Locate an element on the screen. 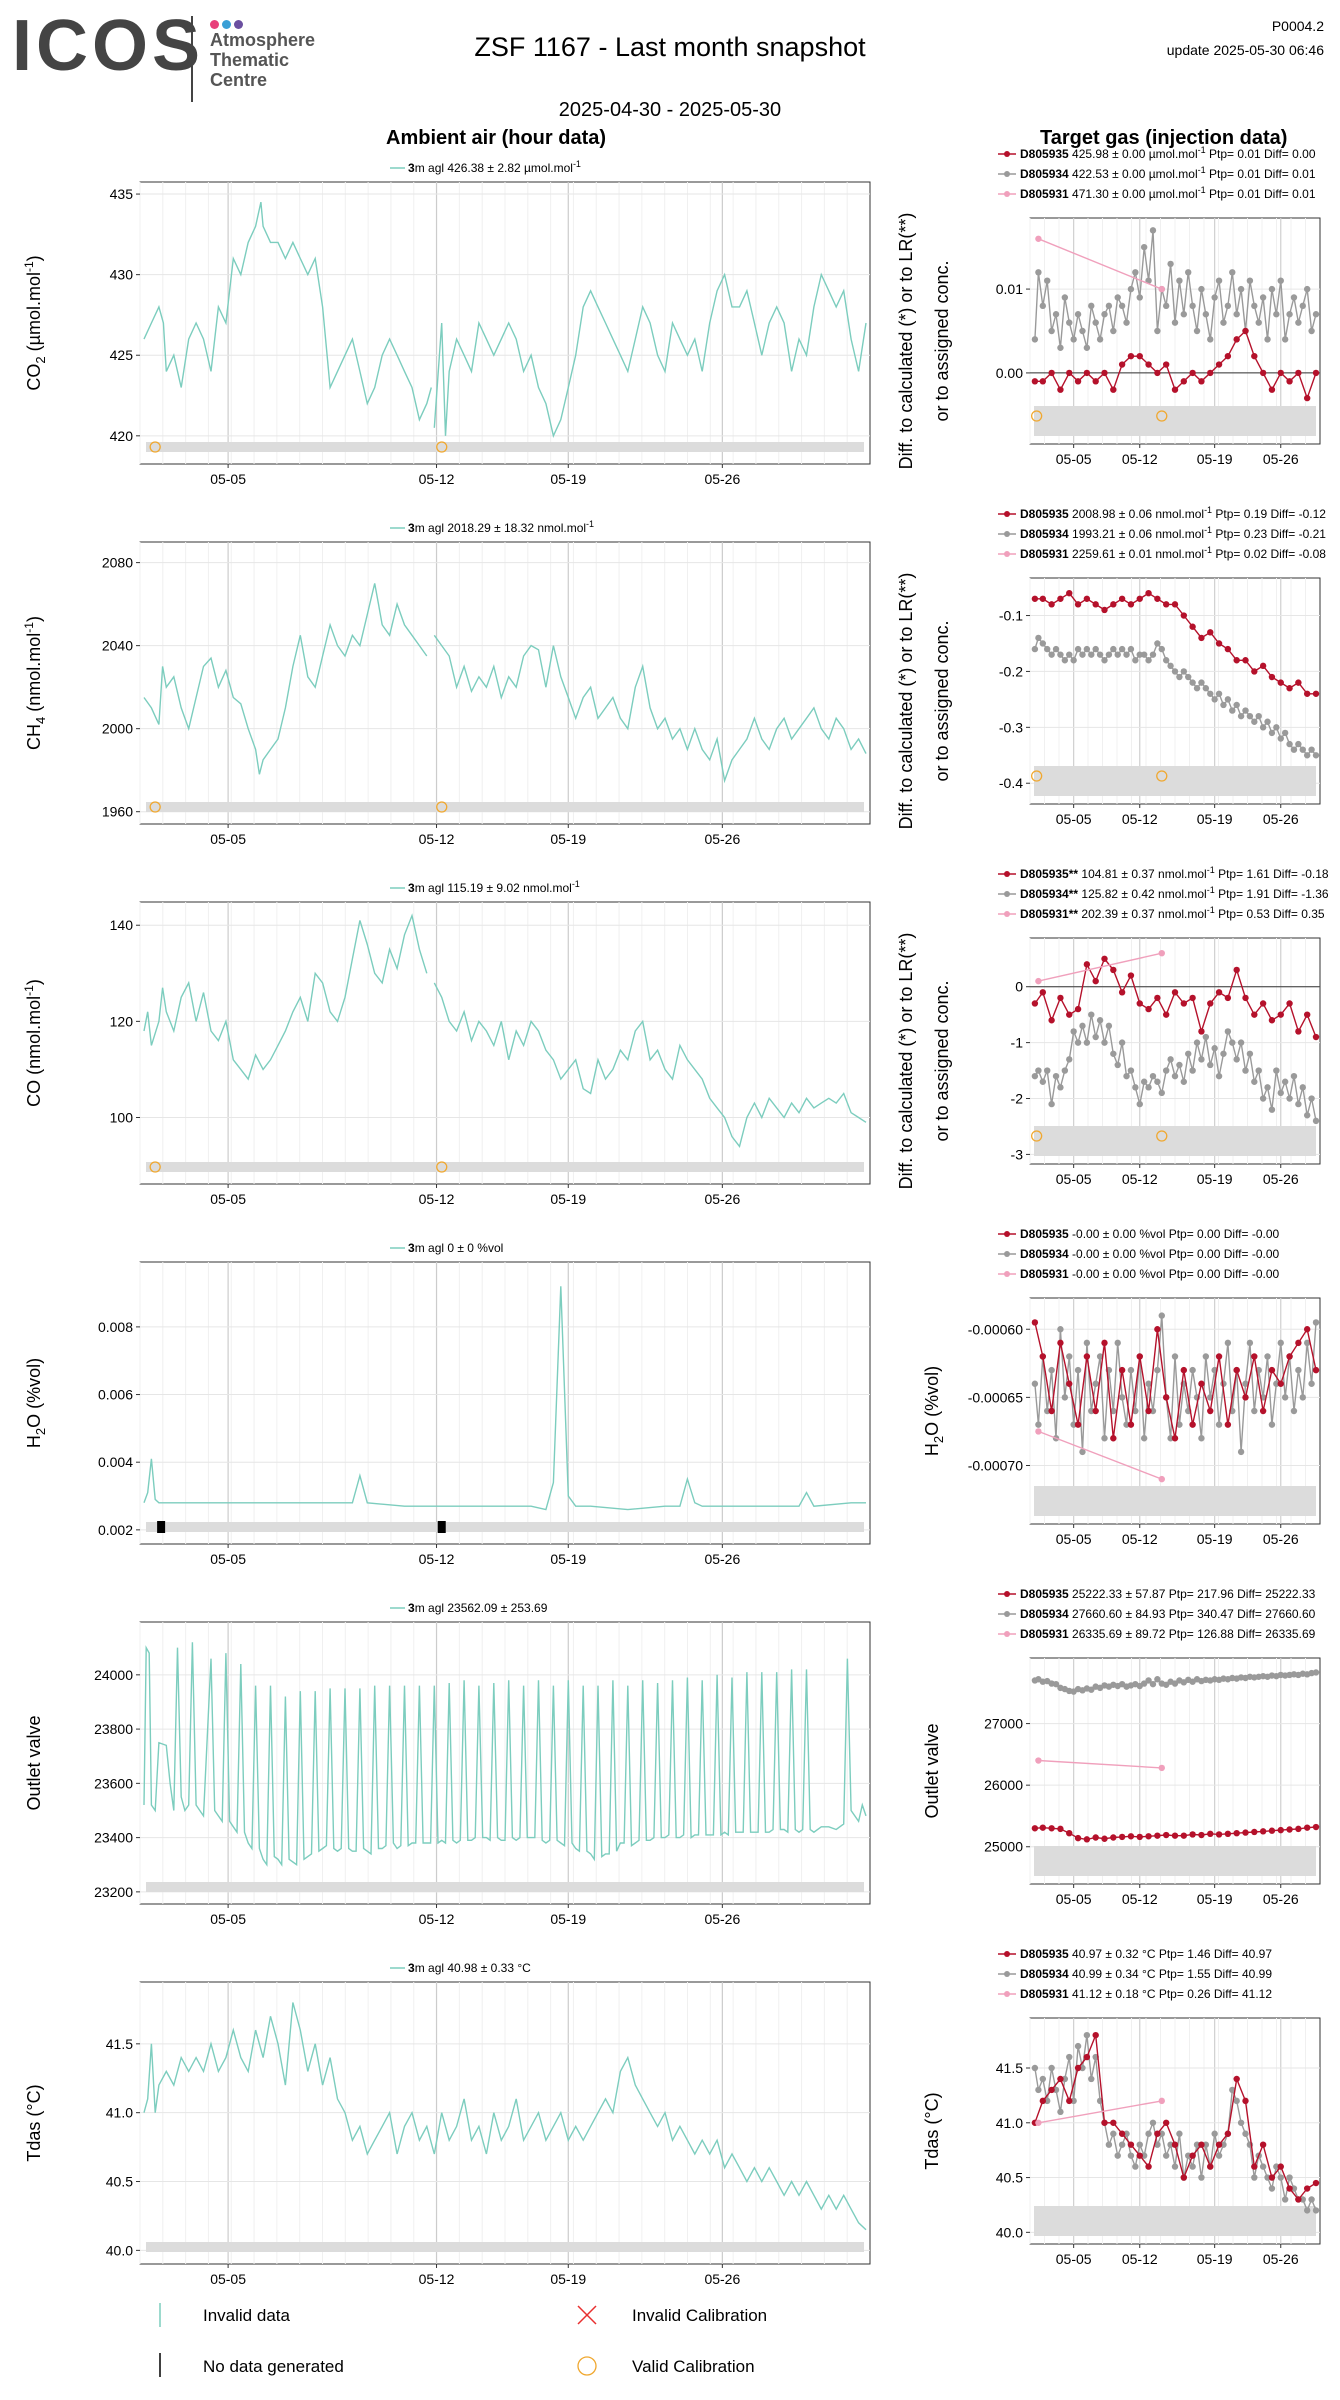 Image resolution: width=1340 pixels, height=2400 pixels. target-y-tick-label: -1 is located at coordinates (1017, 1043).